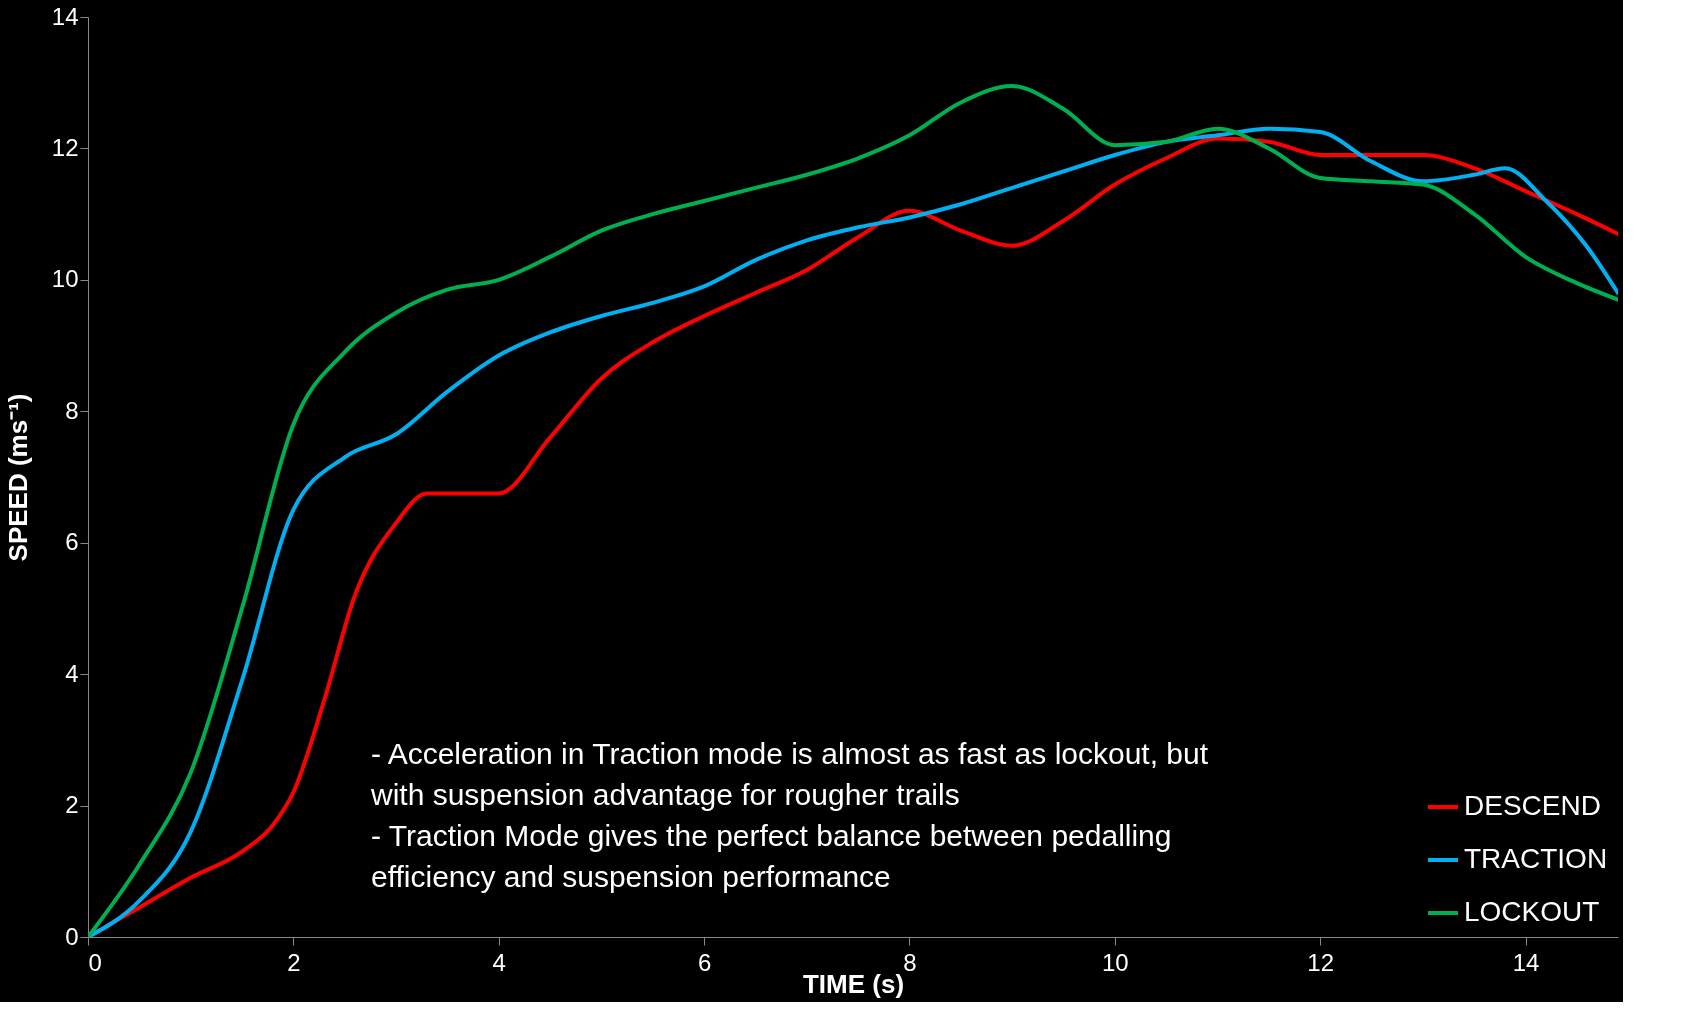  I want to click on x-tick-label: 14, so click(1526, 962).